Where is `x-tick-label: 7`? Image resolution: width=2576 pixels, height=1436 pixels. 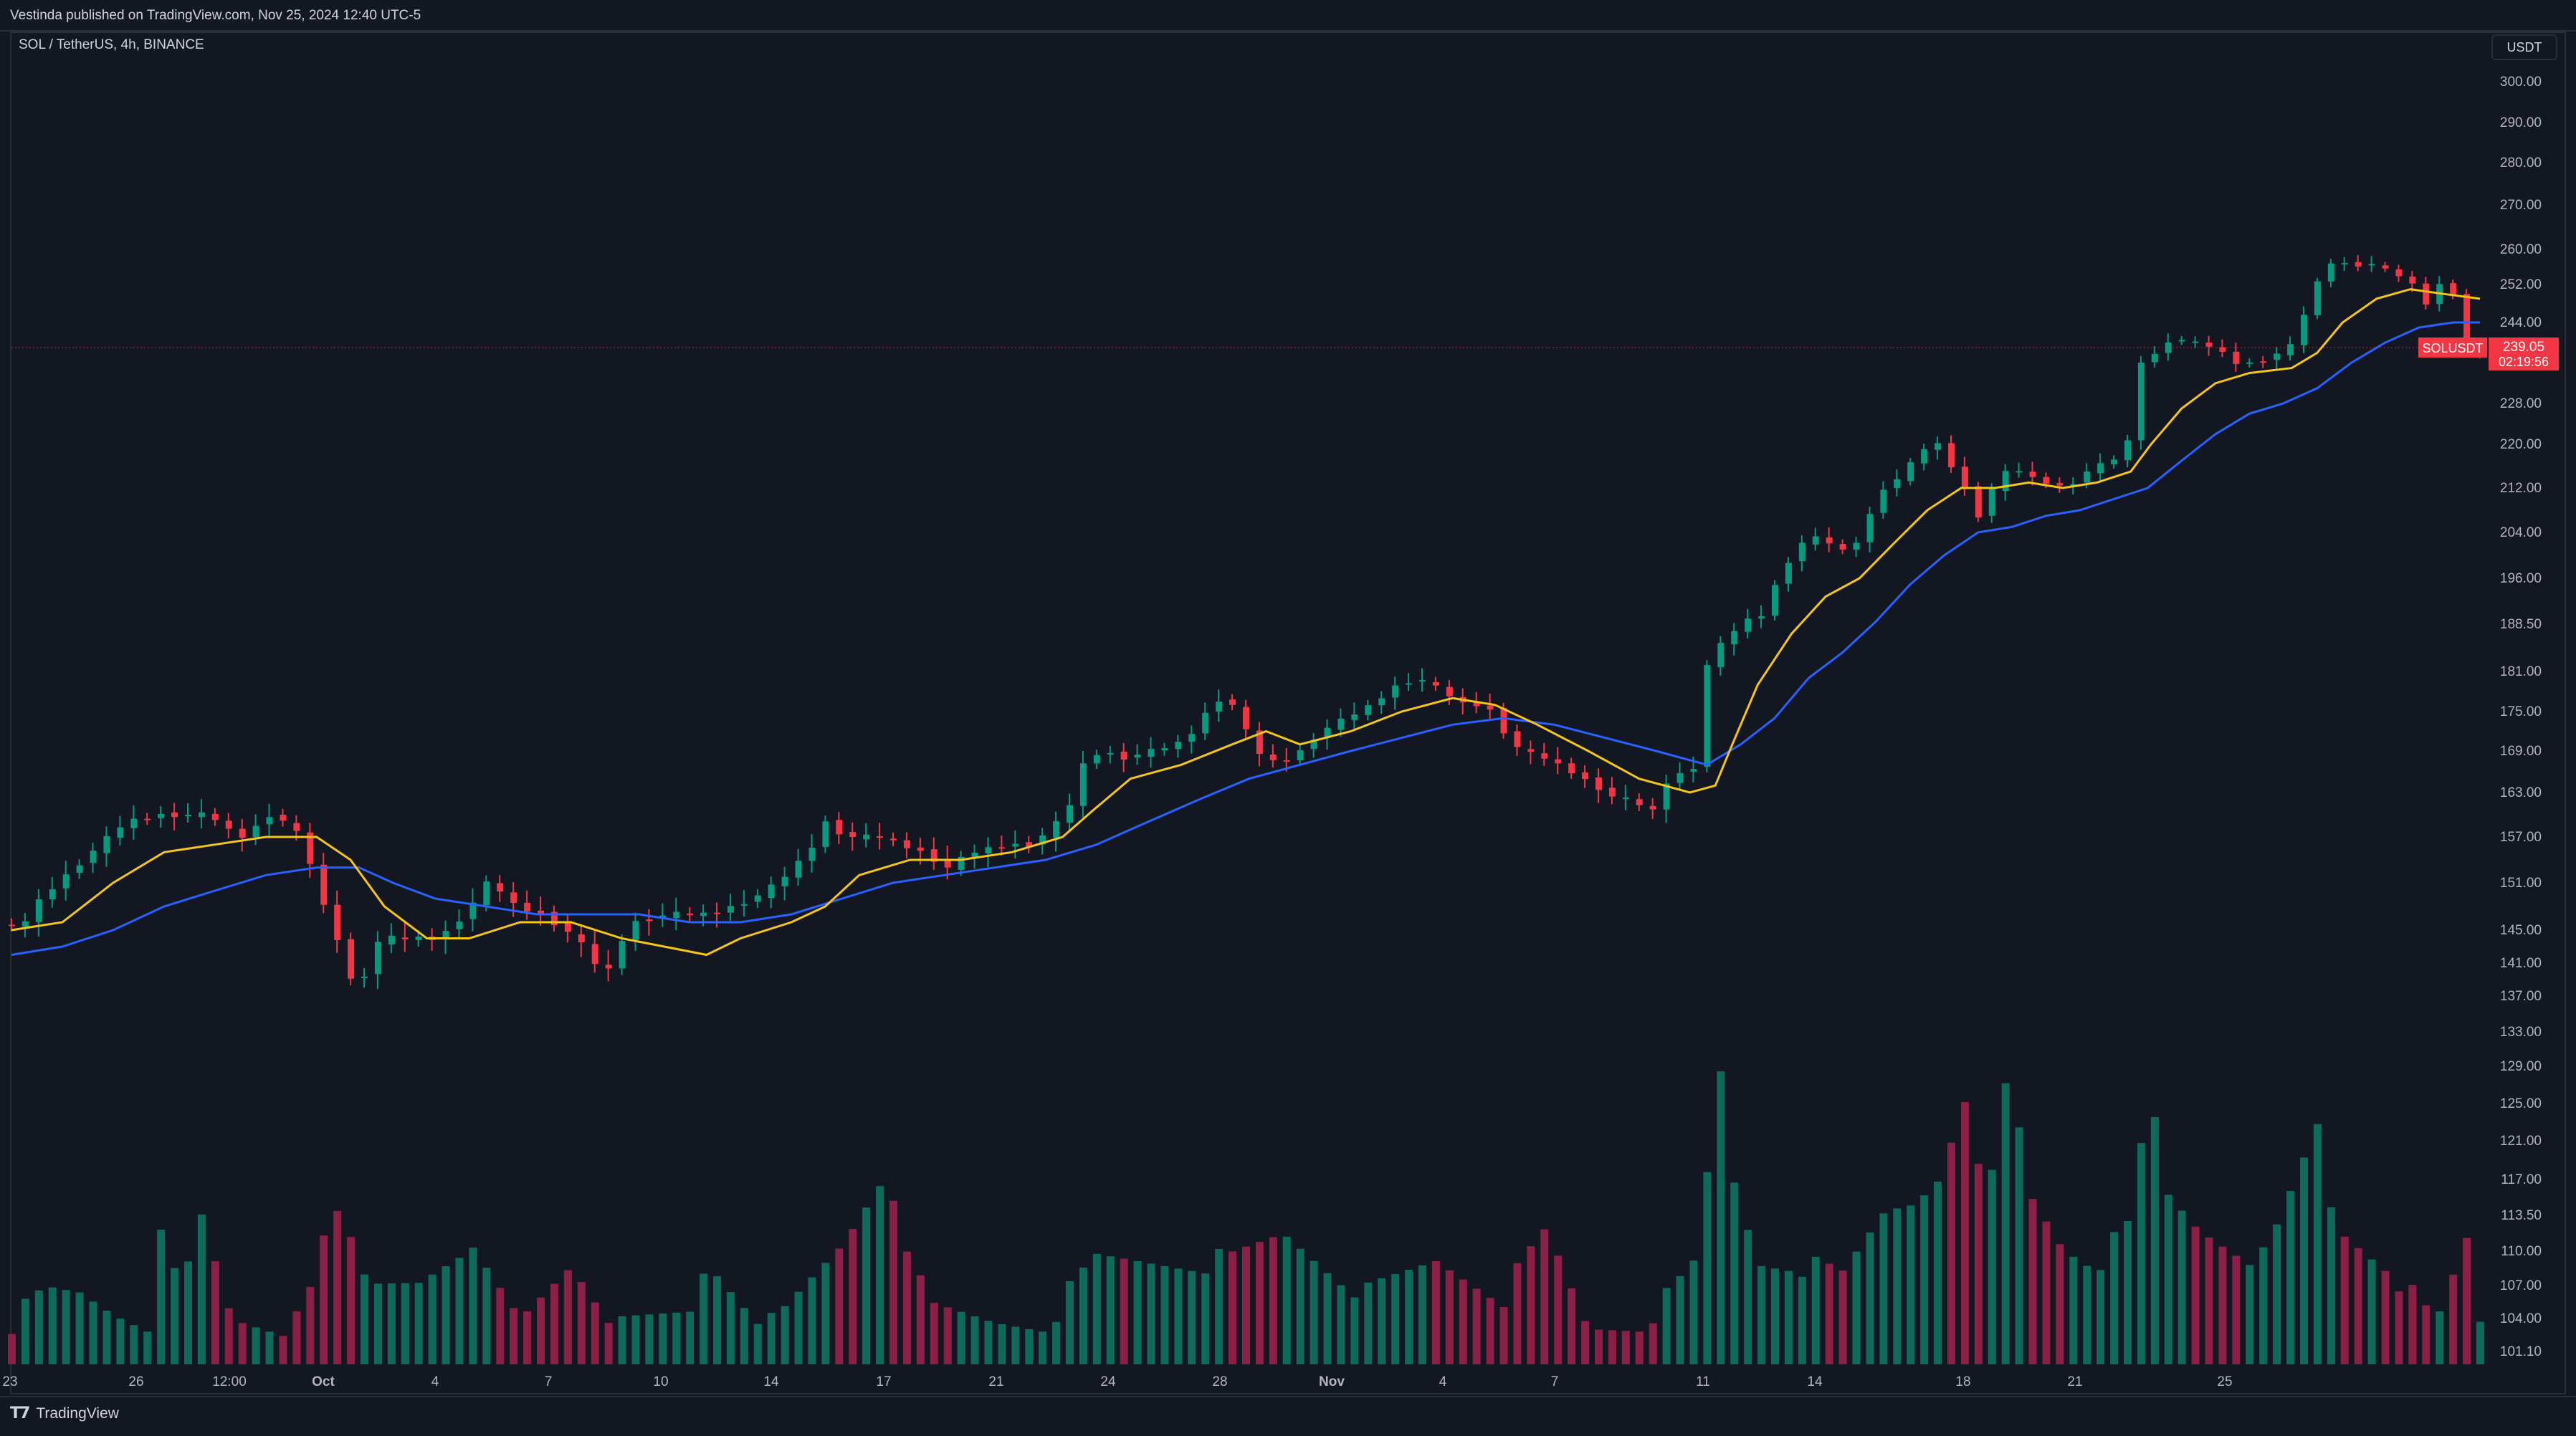 x-tick-label: 7 is located at coordinates (1555, 1381).